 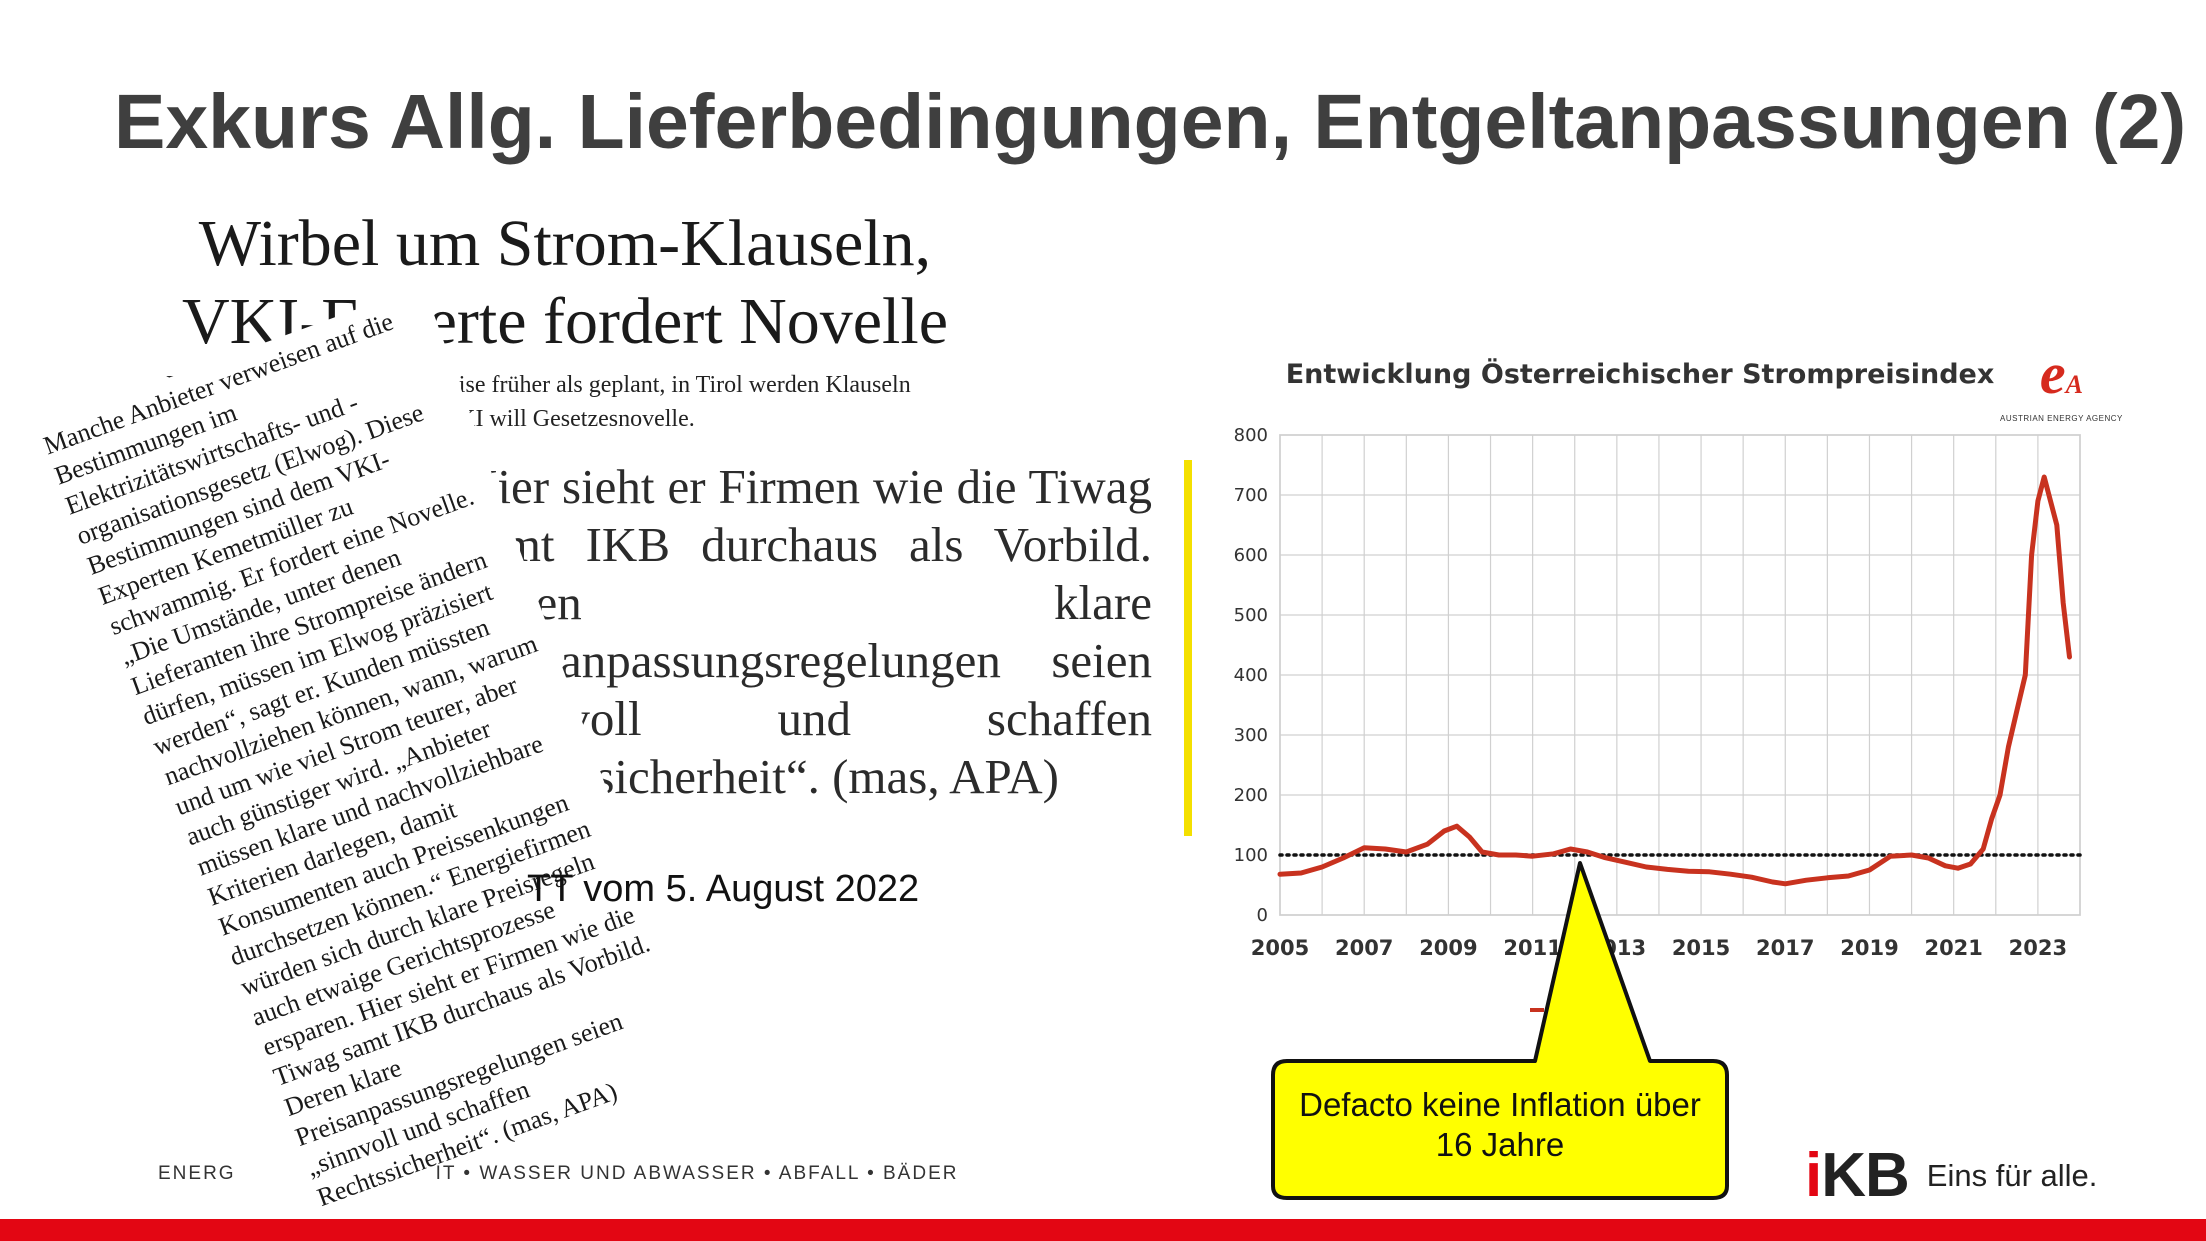 I want to click on austrian-energy-agency-logo: eA AUSTRIAN ENERGY AGENCY, so click(x=2061, y=382).